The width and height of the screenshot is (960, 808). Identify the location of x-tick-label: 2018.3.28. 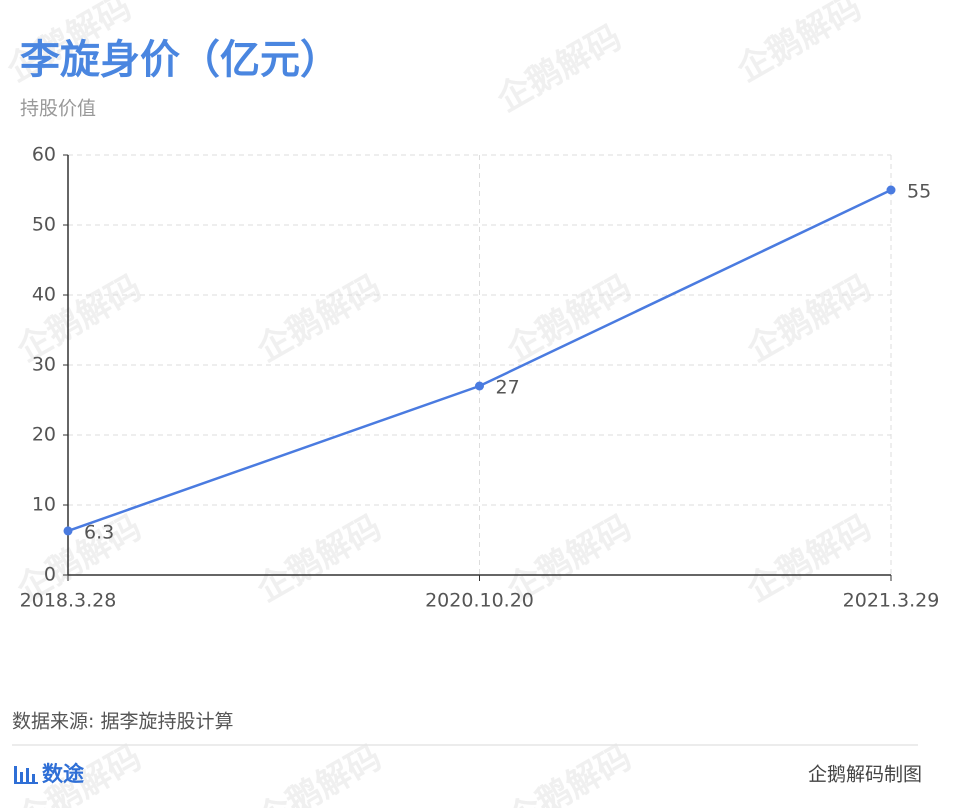
(68, 601).